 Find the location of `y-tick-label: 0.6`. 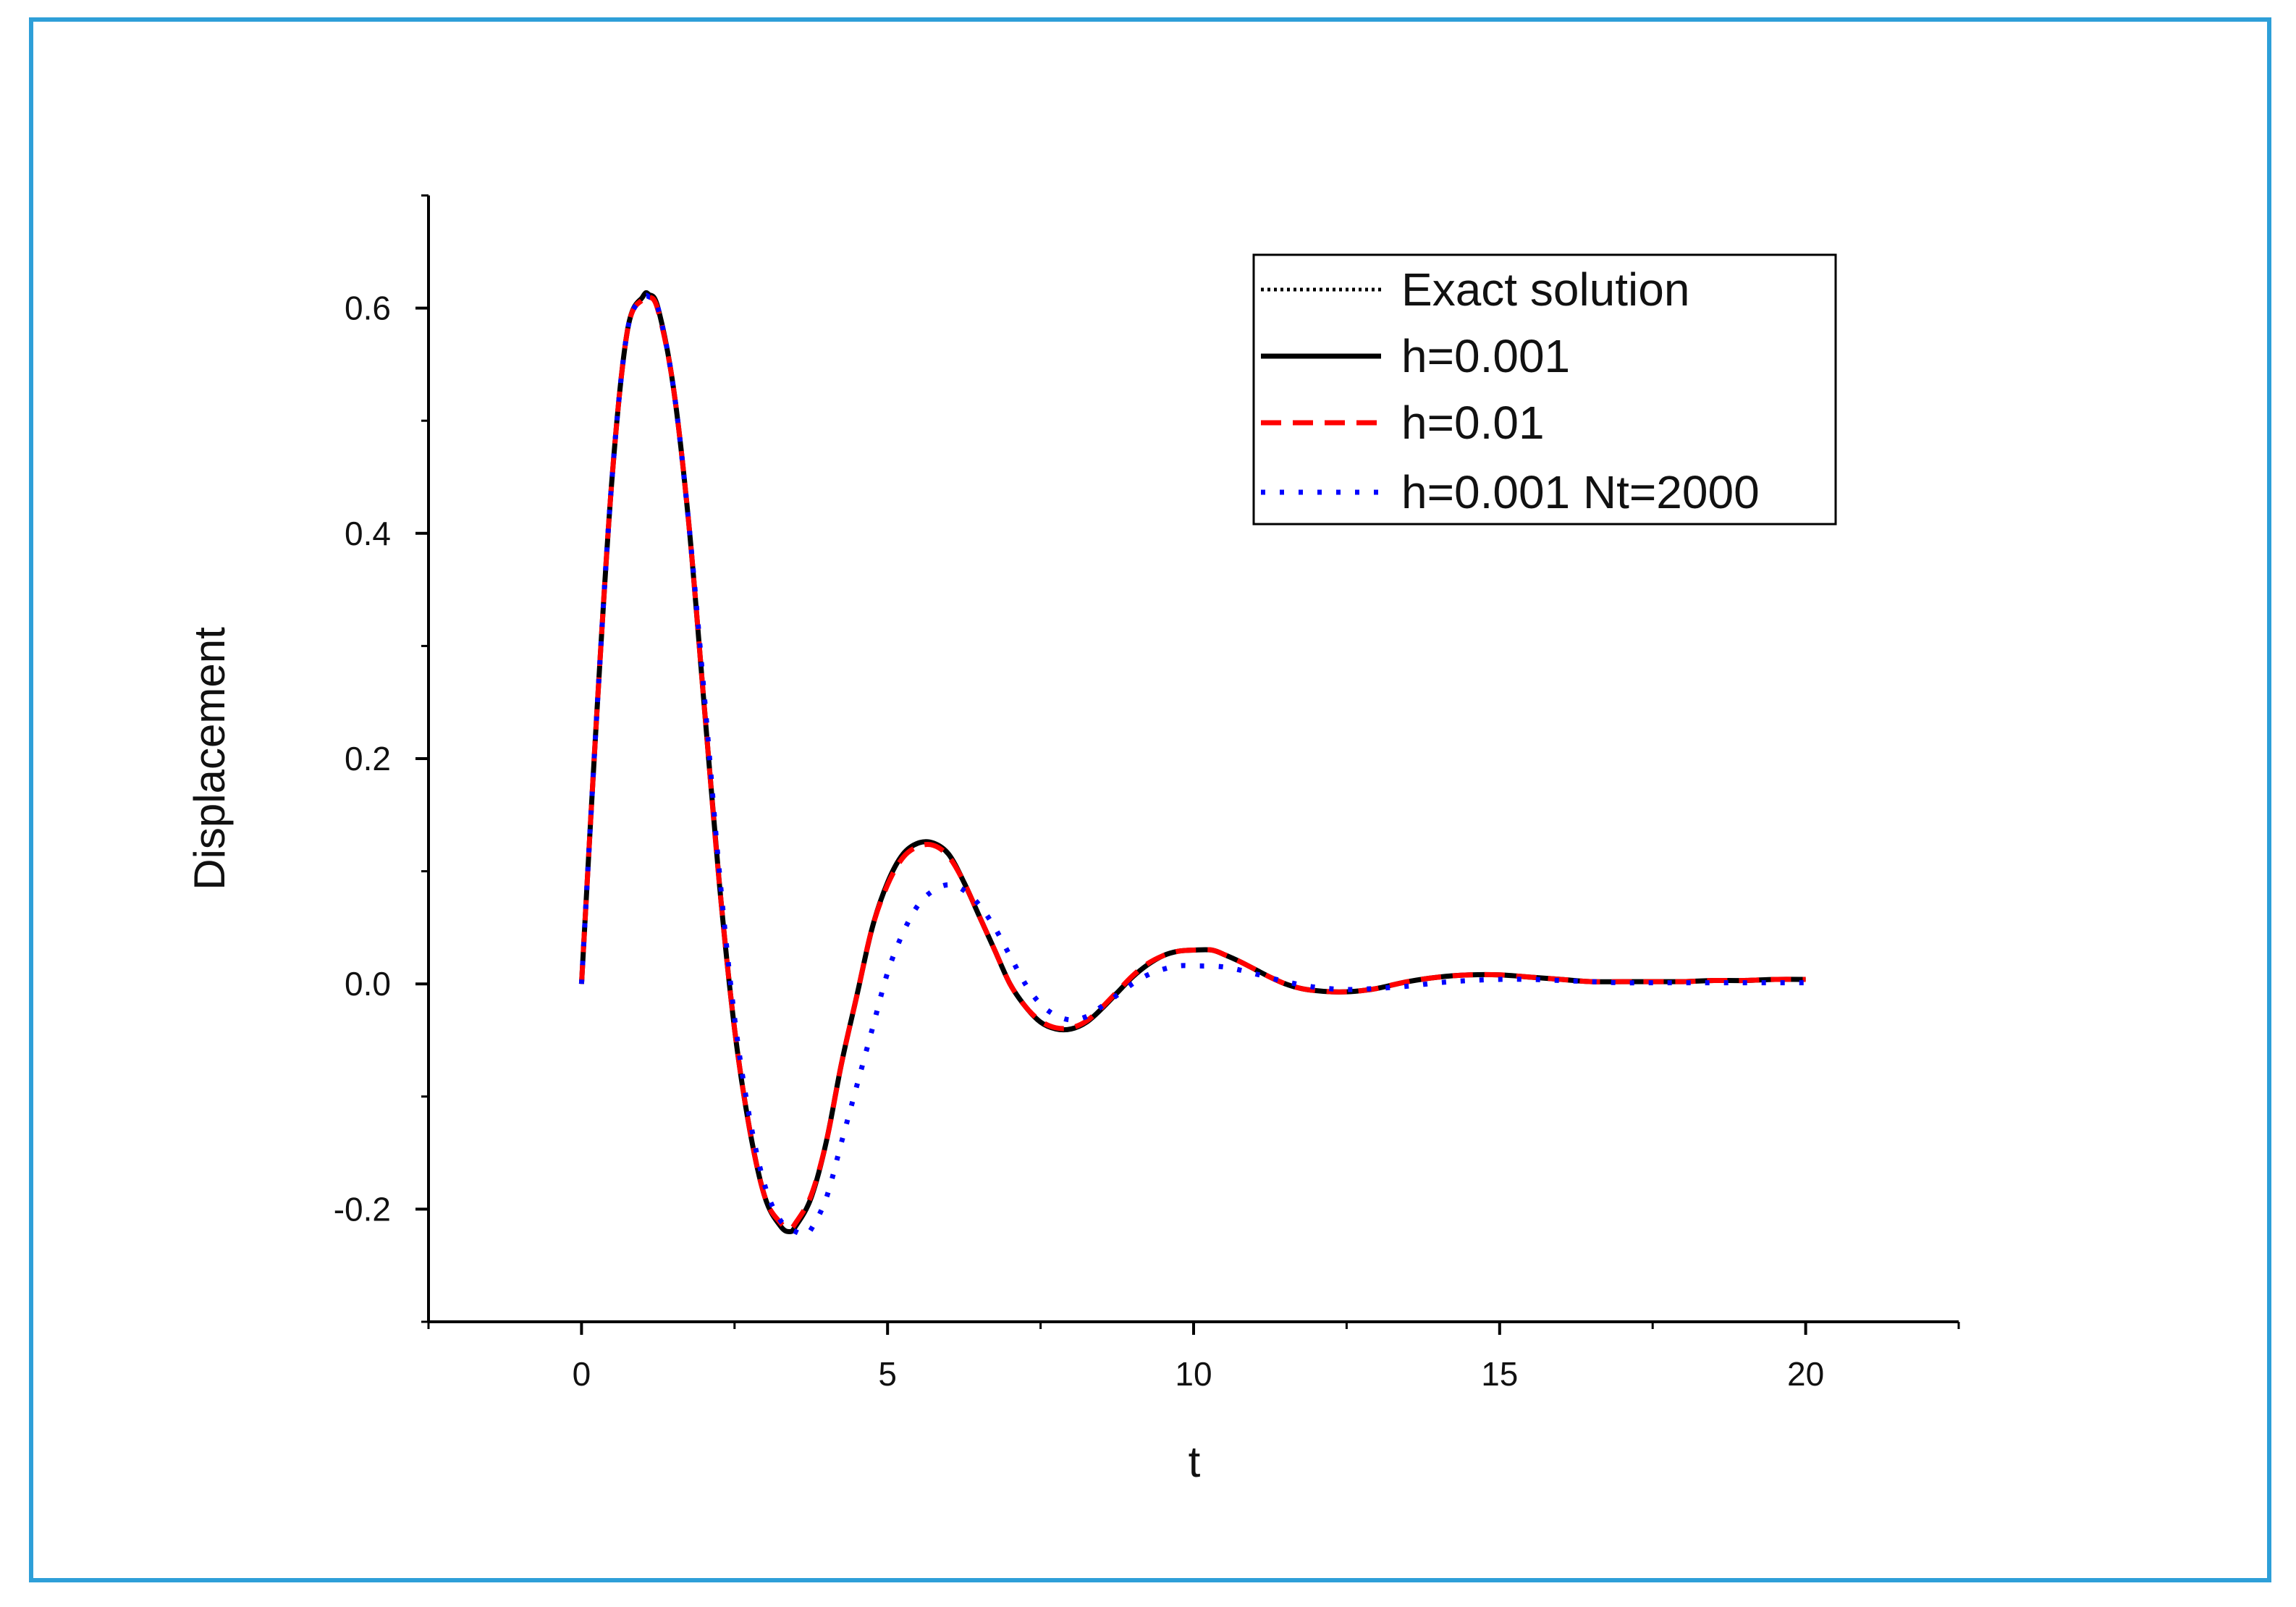

y-tick-label: 0.6 is located at coordinates (368, 309).